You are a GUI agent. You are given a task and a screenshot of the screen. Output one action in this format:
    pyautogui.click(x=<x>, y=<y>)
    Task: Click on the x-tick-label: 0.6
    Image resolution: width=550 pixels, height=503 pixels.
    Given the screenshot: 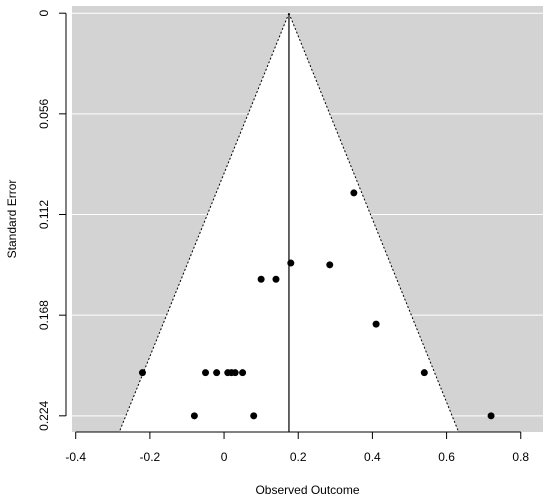 What is the action you would take?
    pyautogui.click(x=446, y=457)
    